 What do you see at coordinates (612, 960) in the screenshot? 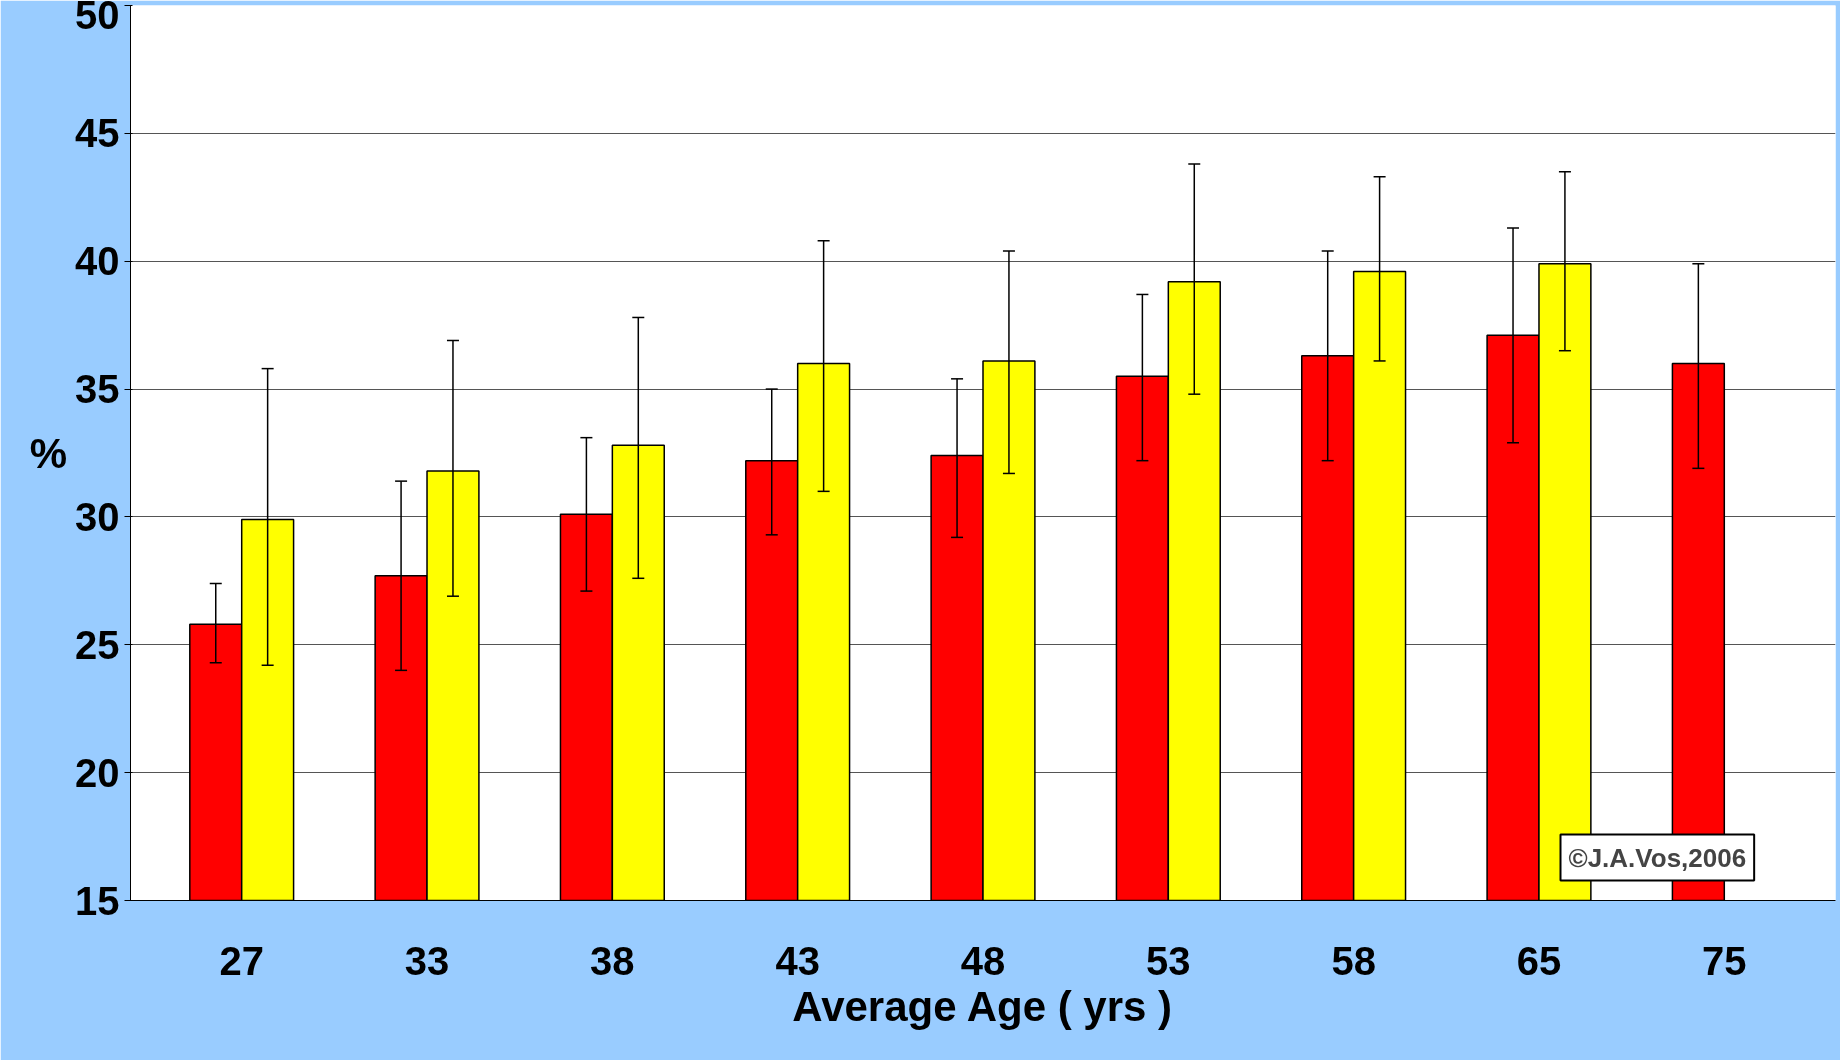
I see `x-tick-label: 38` at bounding box center [612, 960].